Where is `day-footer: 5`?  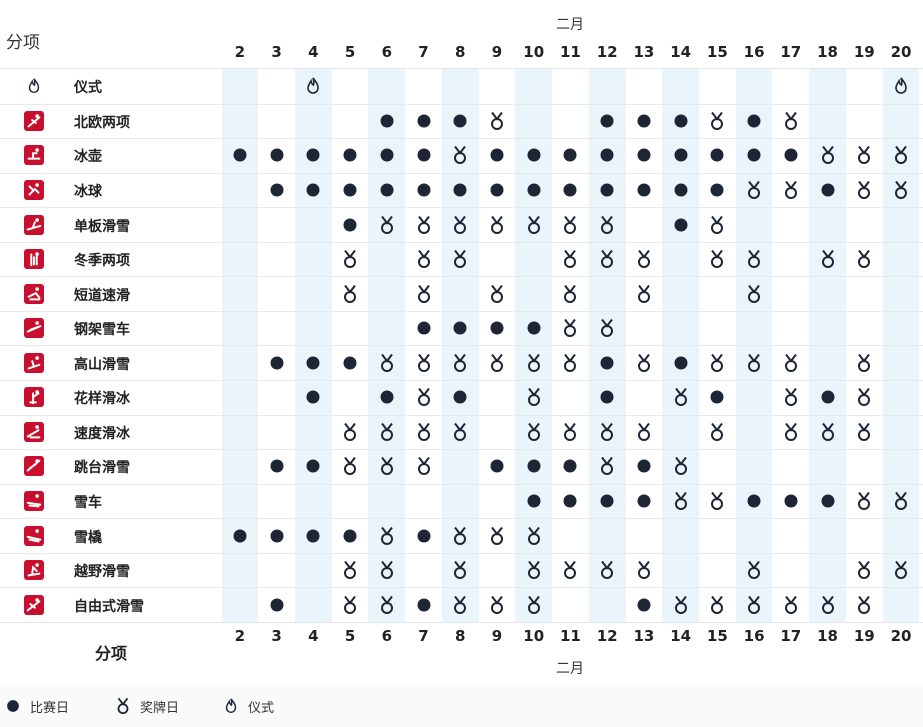
day-footer: 5 is located at coordinates (350, 636).